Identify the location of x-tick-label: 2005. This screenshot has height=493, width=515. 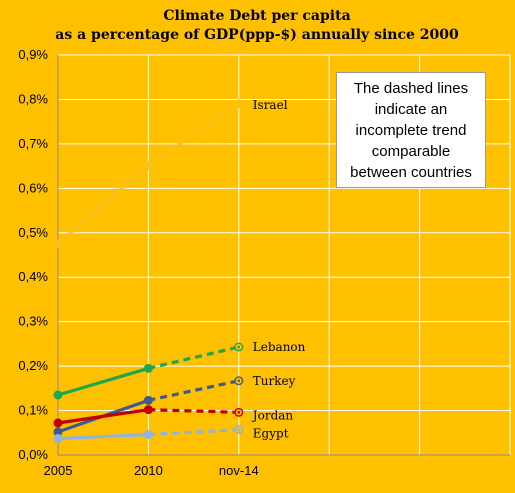
(58, 470).